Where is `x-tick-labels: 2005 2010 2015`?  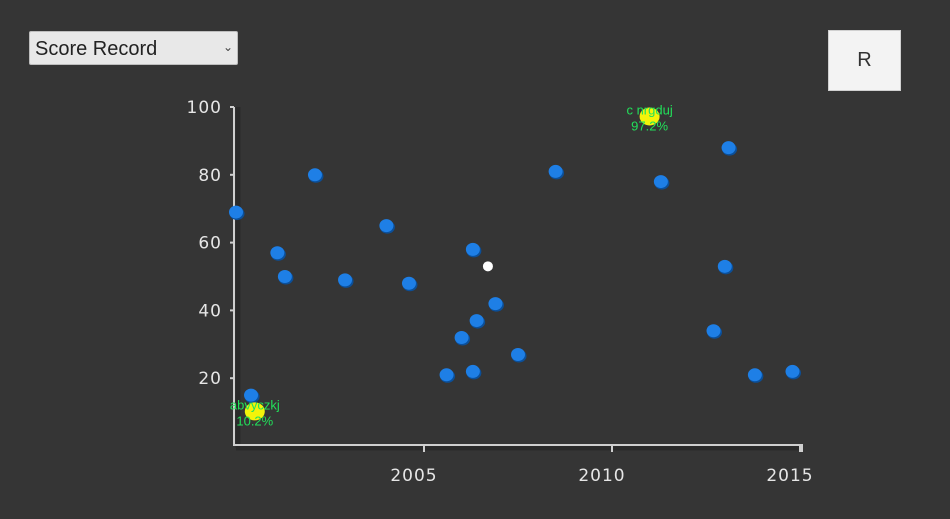
x-tick-labels: 2005 2010 2015 is located at coordinates (601, 465).